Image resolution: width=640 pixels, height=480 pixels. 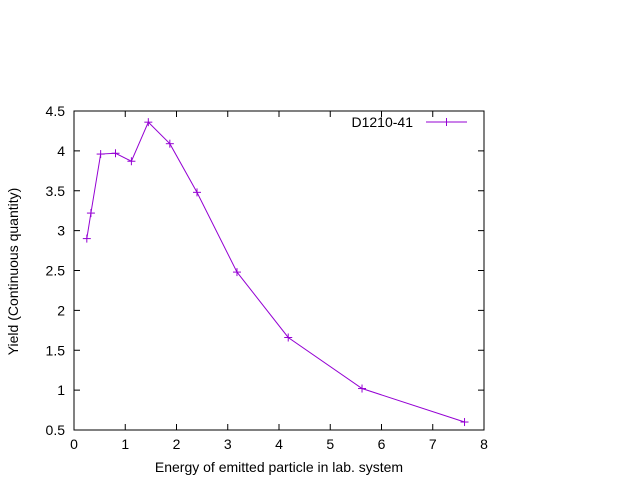 I want to click on y-tick-label: 0.5, so click(x=56, y=430).